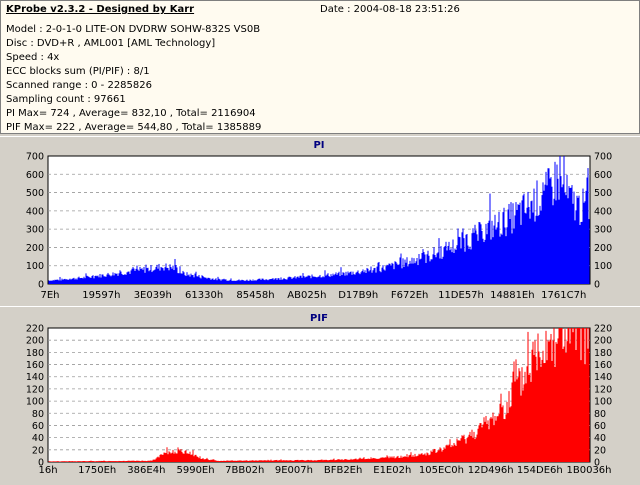 This screenshot has width=640, height=485. What do you see at coordinates (410, 295) in the screenshot?
I see `pi-x-tick-label: F672Eh` at bounding box center [410, 295].